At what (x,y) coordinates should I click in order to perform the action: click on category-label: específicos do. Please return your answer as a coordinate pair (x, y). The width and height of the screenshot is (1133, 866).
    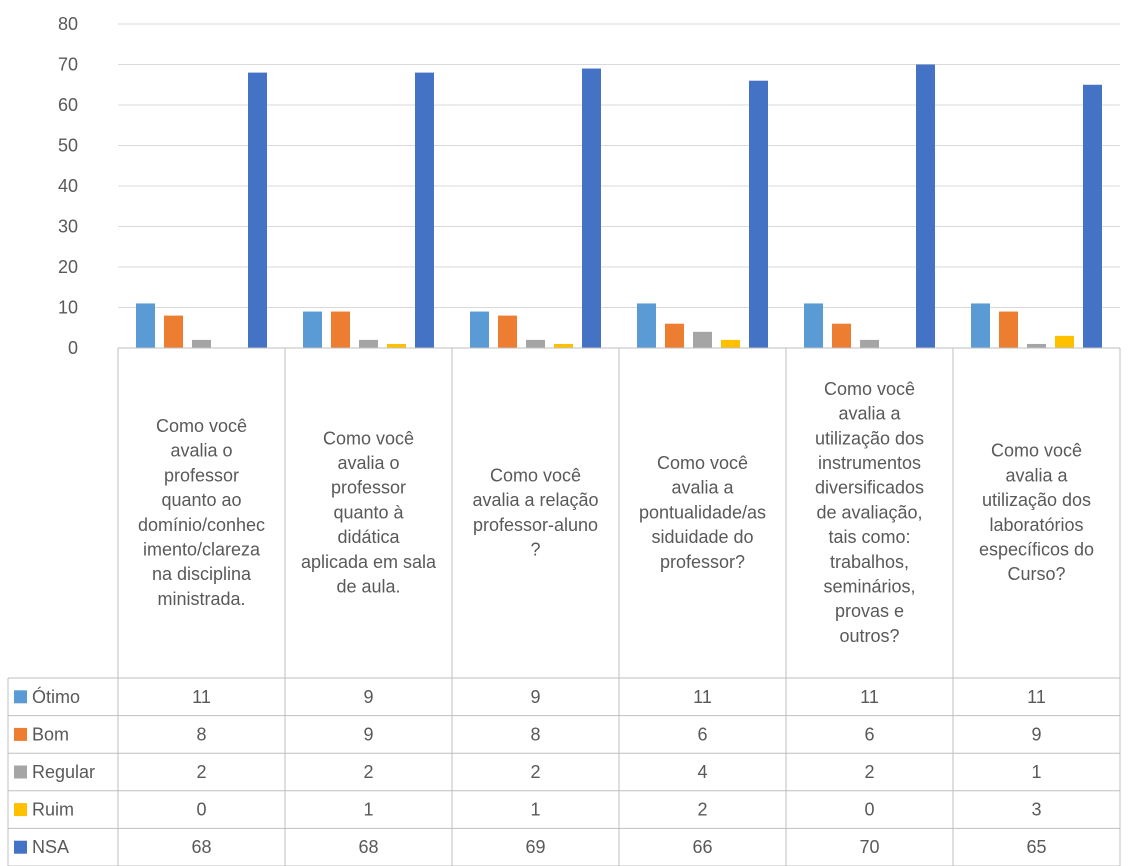
    Looking at the image, I should click on (1036, 549).